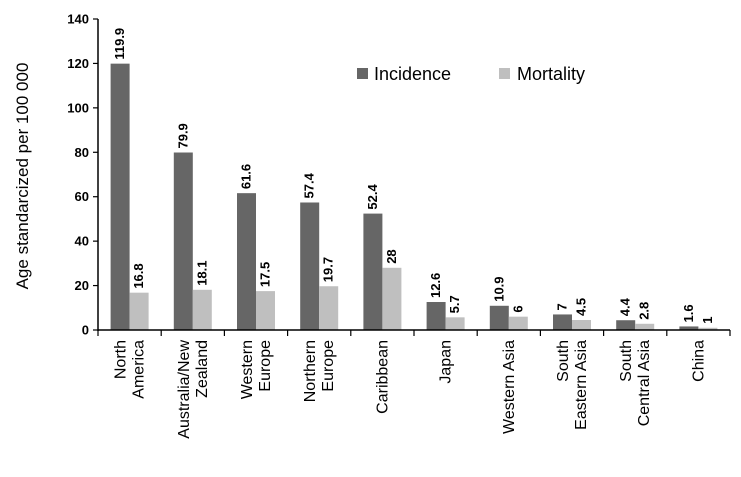  What do you see at coordinates (471, 74) in the screenshot?
I see `legend: Incidence Mortality` at bounding box center [471, 74].